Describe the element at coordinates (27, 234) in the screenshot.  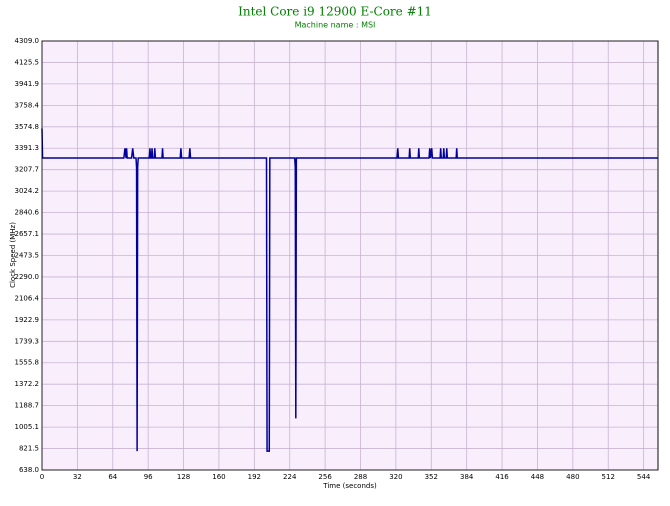
I see `y-tick-label: 2657.1` at that location.